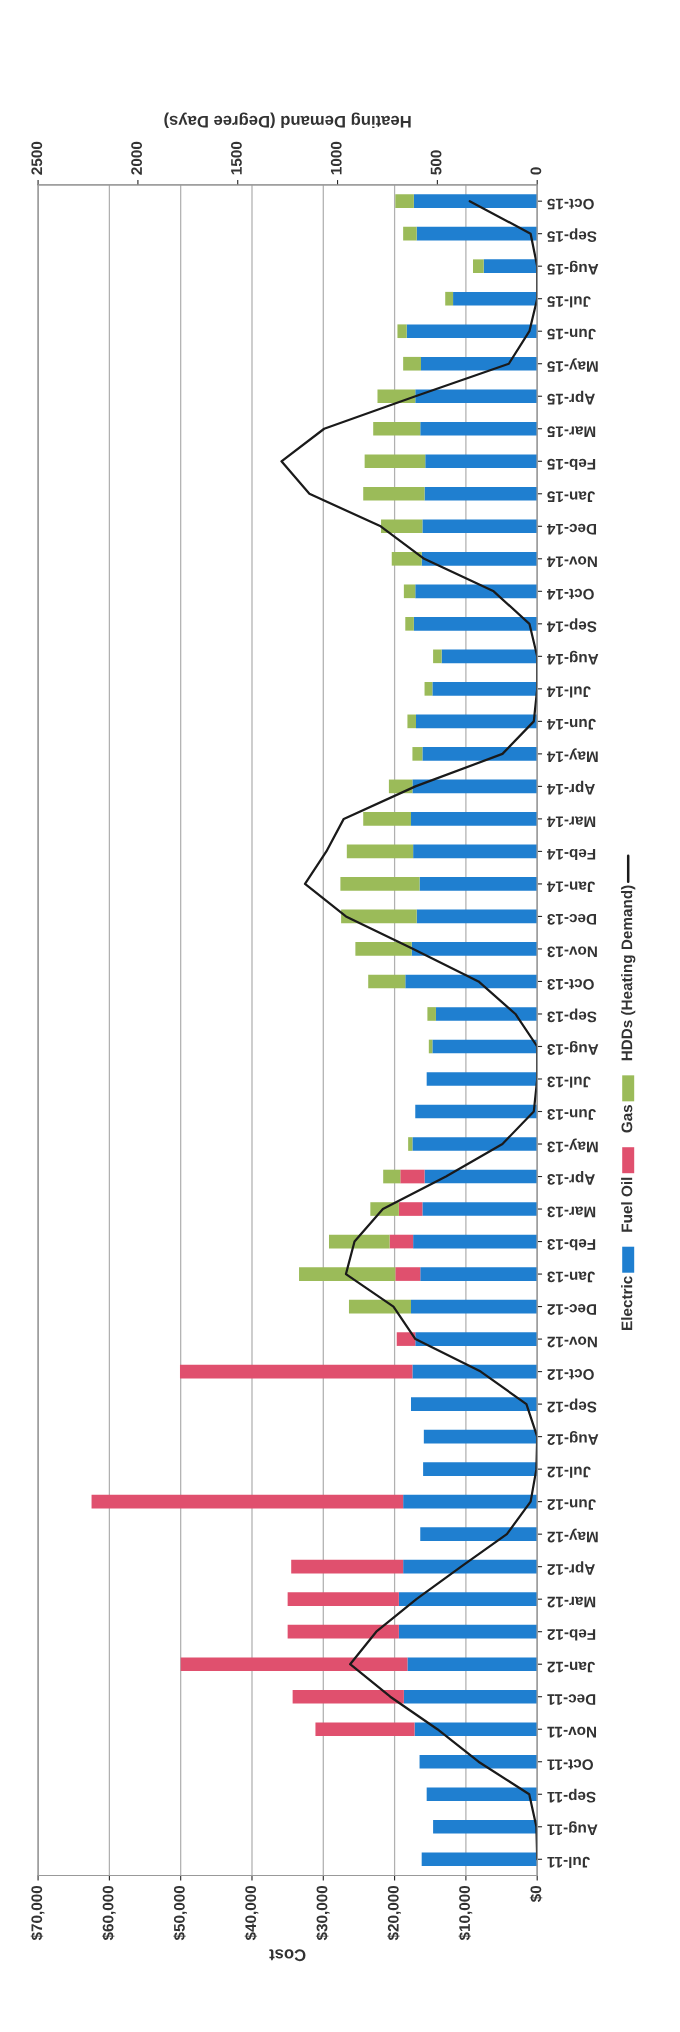 Image resolution: width=680 pixels, height=2032 pixels. Describe the element at coordinates (628, 973) in the screenshot. I see `legend-label: HDDs (Heating Demand)` at that location.